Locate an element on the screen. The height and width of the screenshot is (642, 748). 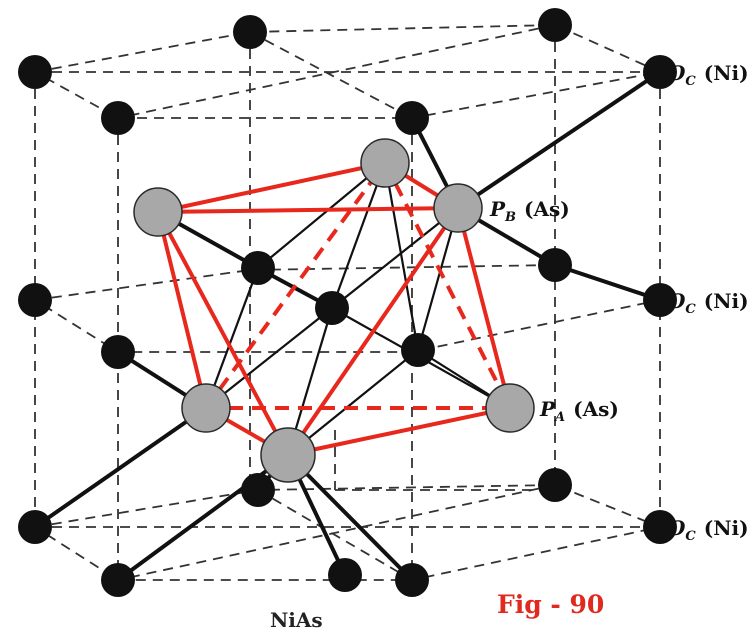
label-oc-bottom: OC (Ni) is located at coordinates (708, 530).